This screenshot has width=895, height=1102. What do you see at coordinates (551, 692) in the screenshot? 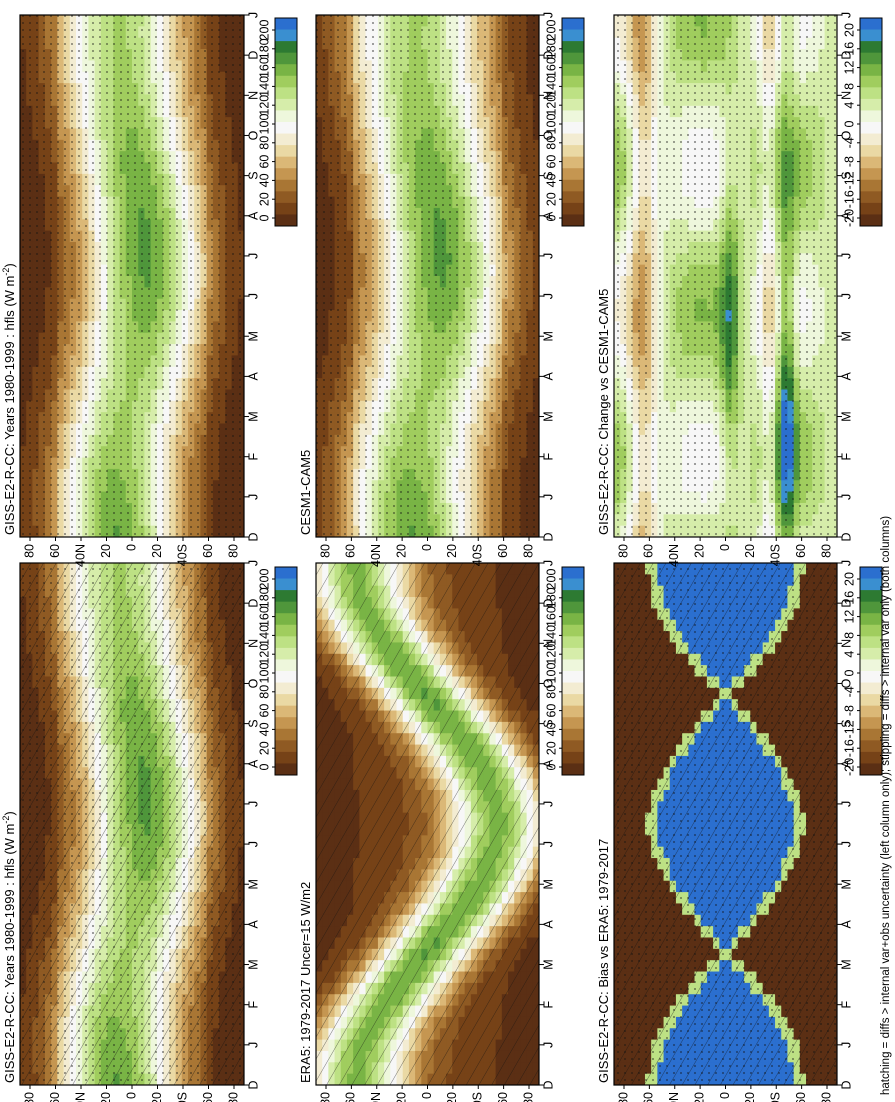
I see `colorbar-label: 80` at bounding box center [551, 692].